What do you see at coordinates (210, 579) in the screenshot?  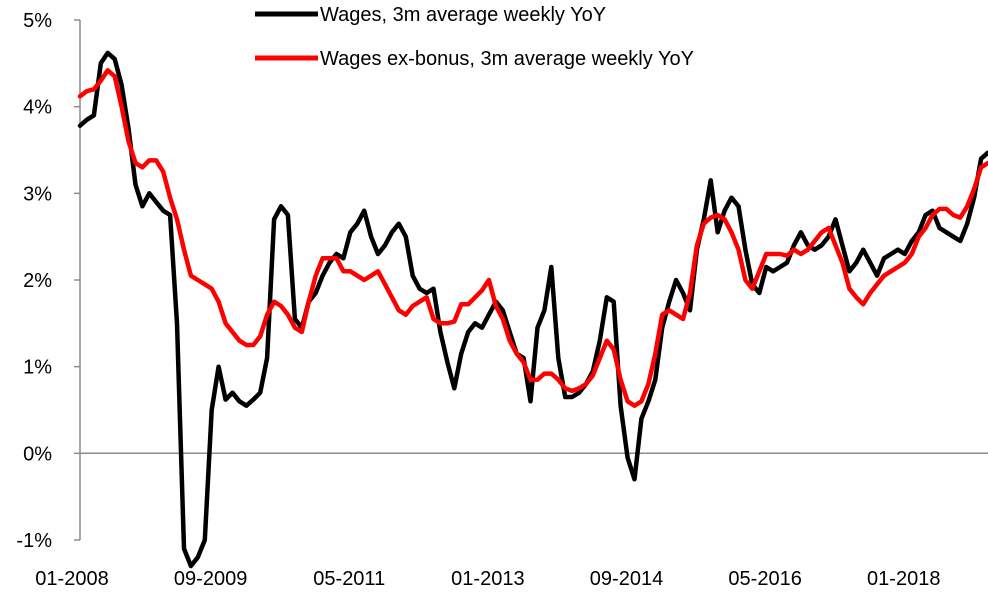 I see `x-tick-label: 09-2009` at bounding box center [210, 579].